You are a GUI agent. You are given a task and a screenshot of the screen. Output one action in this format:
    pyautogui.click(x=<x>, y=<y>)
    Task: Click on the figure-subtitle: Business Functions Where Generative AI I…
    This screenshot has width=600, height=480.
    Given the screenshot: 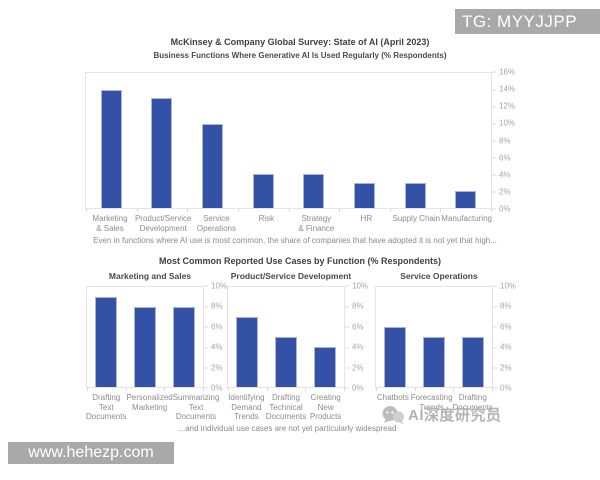 What is the action you would take?
    pyautogui.click(x=300, y=55)
    